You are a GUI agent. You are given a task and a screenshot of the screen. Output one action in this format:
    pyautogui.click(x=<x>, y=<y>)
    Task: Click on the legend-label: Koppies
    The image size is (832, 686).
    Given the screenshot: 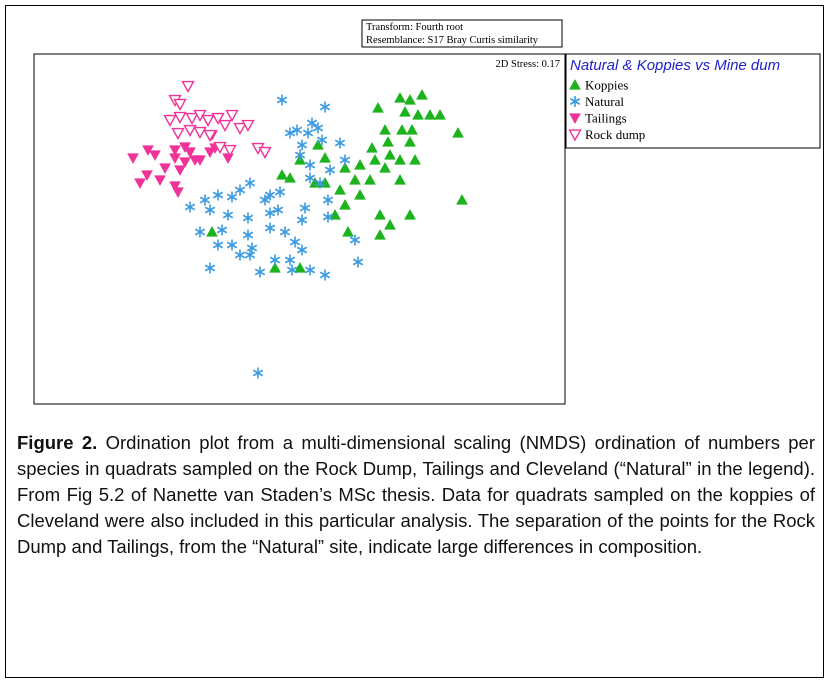 What is the action you would take?
    pyautogui.click(x=606, y=85)
    